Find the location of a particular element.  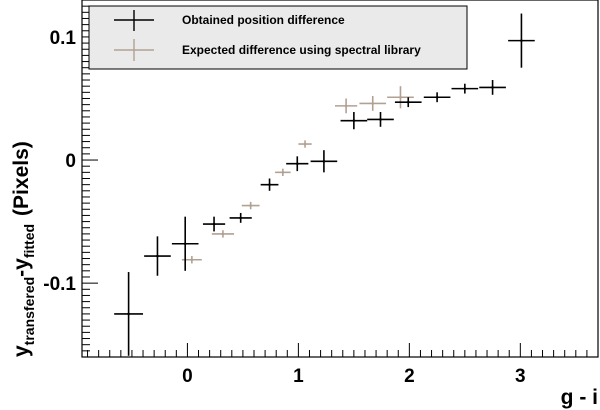

legend-label-obtained: Obtained position difference is located at coordinates (263, 20).